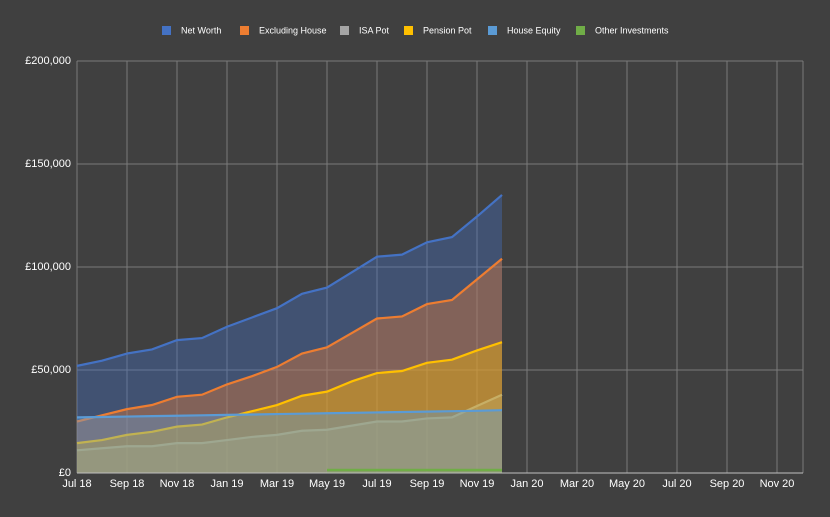  I want to click on x-tick-label: Jul 20, so click(676, 484).